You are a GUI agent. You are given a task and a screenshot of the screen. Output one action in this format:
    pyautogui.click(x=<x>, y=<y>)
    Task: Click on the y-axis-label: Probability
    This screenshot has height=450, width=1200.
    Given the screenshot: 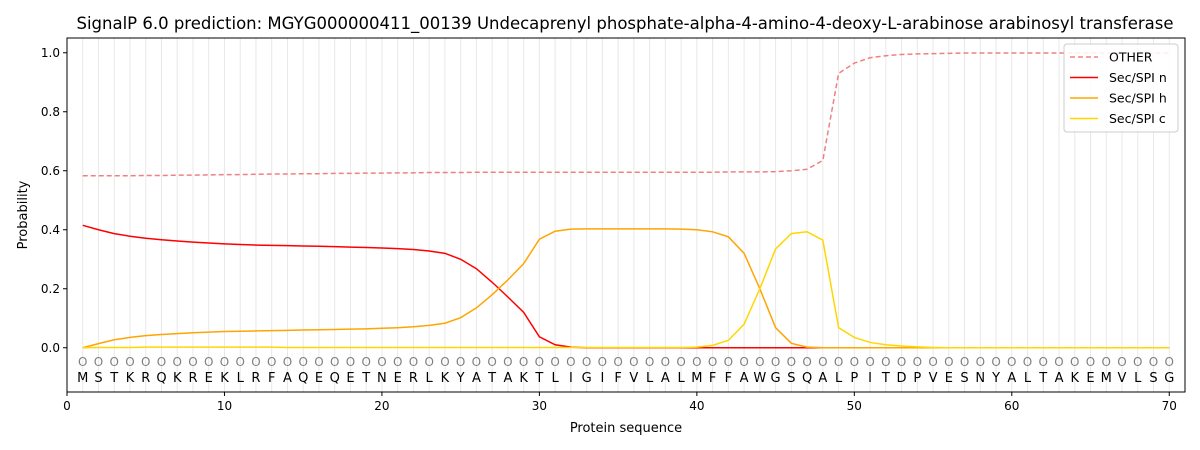 What is the action you would take?
    pyautogui.click(x=23, y=214)
    